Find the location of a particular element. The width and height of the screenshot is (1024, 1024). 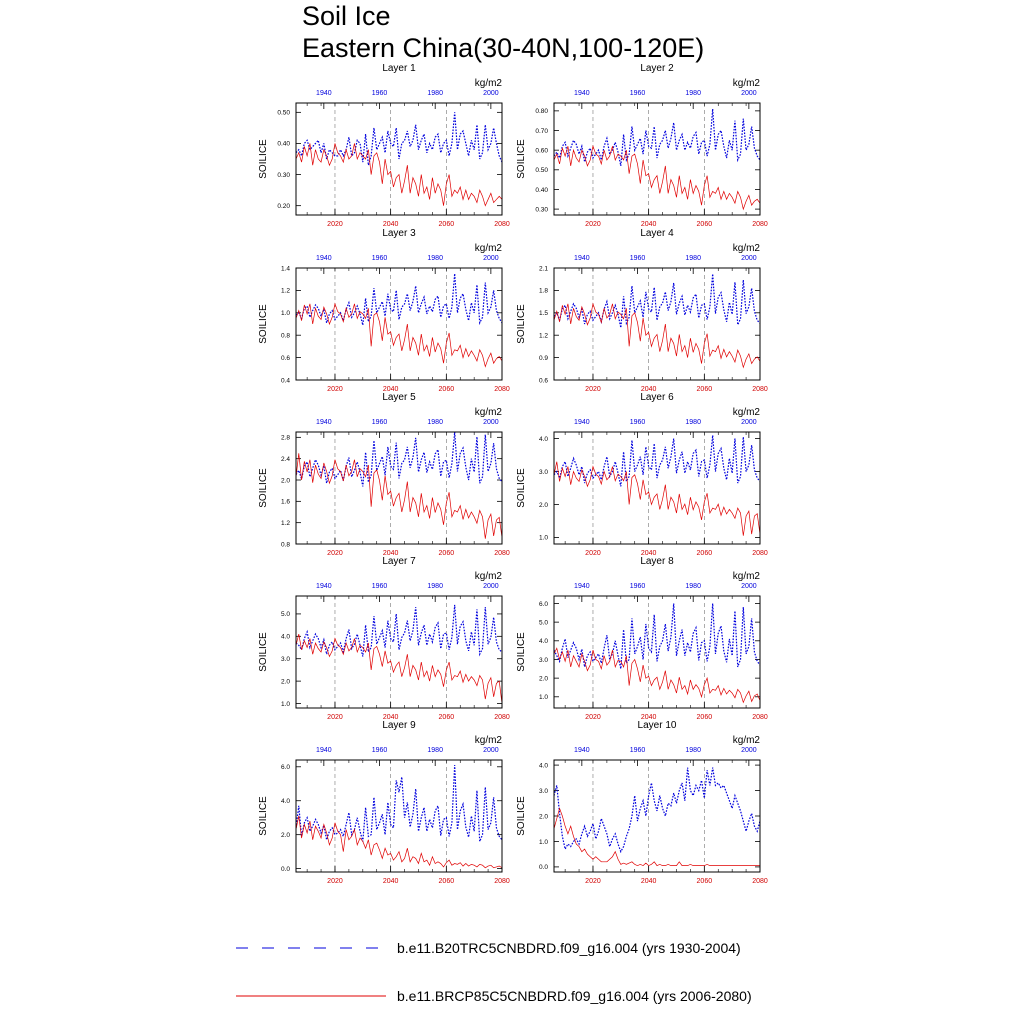

layer-10-title: Layer 10 is located at coordinates (657, 725).